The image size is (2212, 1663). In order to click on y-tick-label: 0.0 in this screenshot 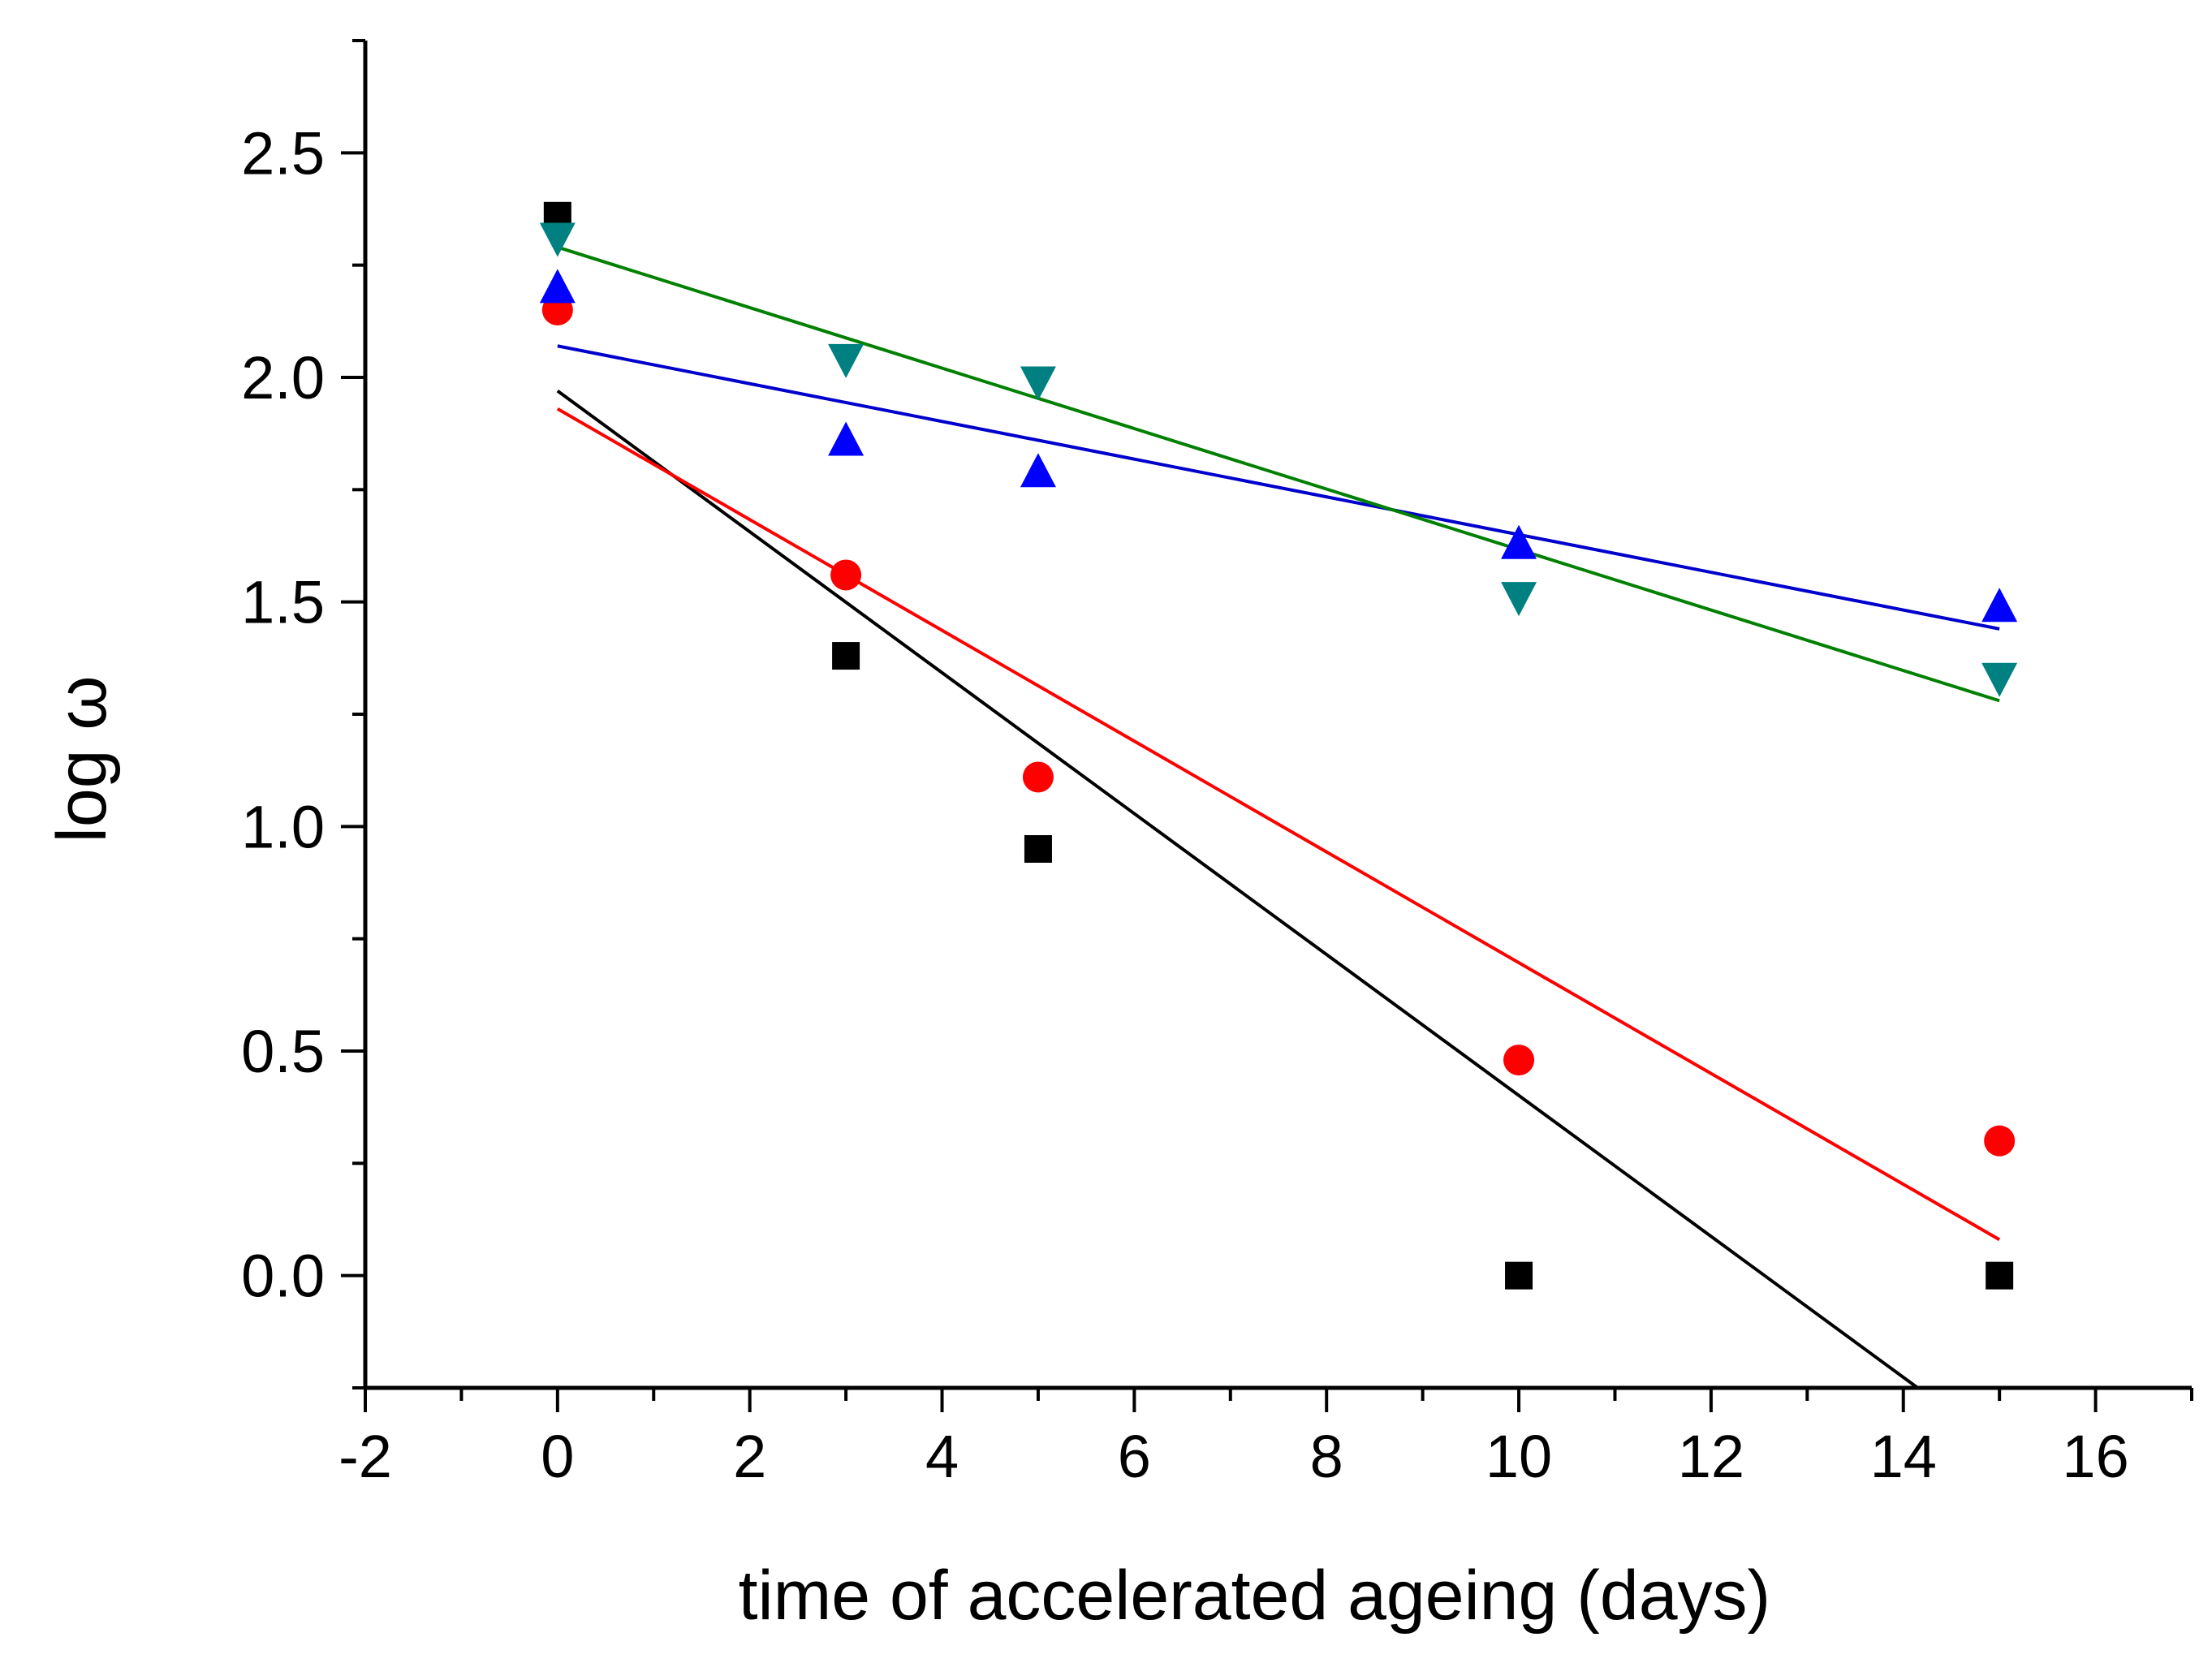, I will do `click(283, 1277)`.